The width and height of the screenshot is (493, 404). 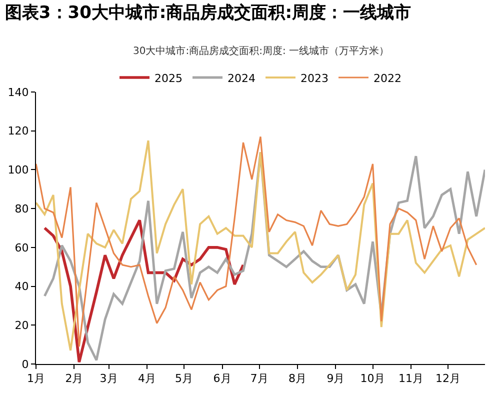 I want to click on y-tick-label: 120, so click(x=18, y=131).